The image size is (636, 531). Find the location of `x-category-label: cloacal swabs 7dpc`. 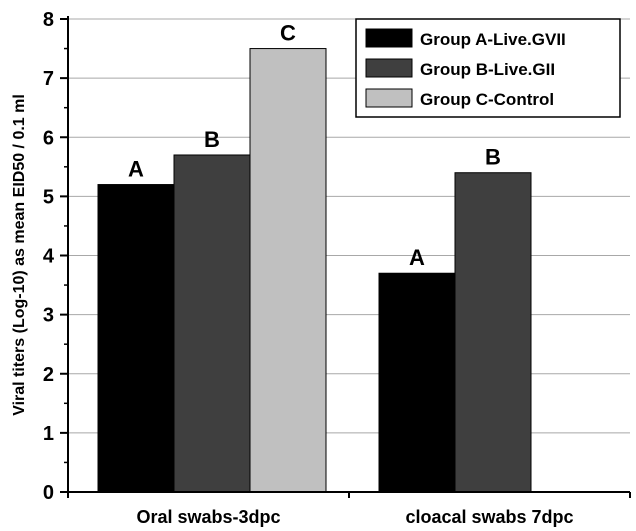

x-category-label: cloacal swabs 7dpc is located at coordinates (489, 517).